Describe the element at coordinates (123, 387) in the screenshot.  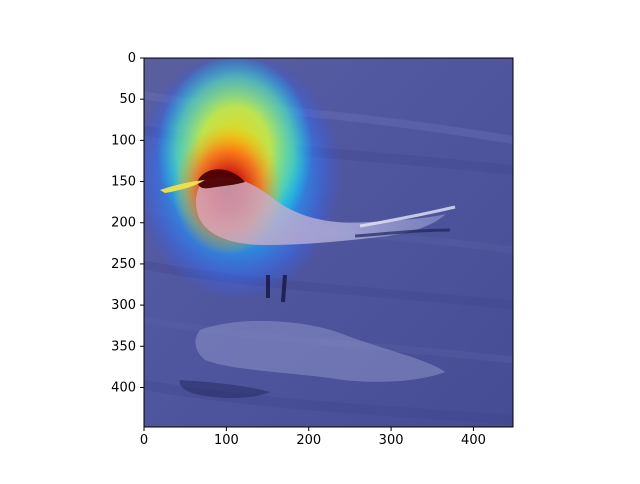
I see `y-tick-label-400: 400` at that location.